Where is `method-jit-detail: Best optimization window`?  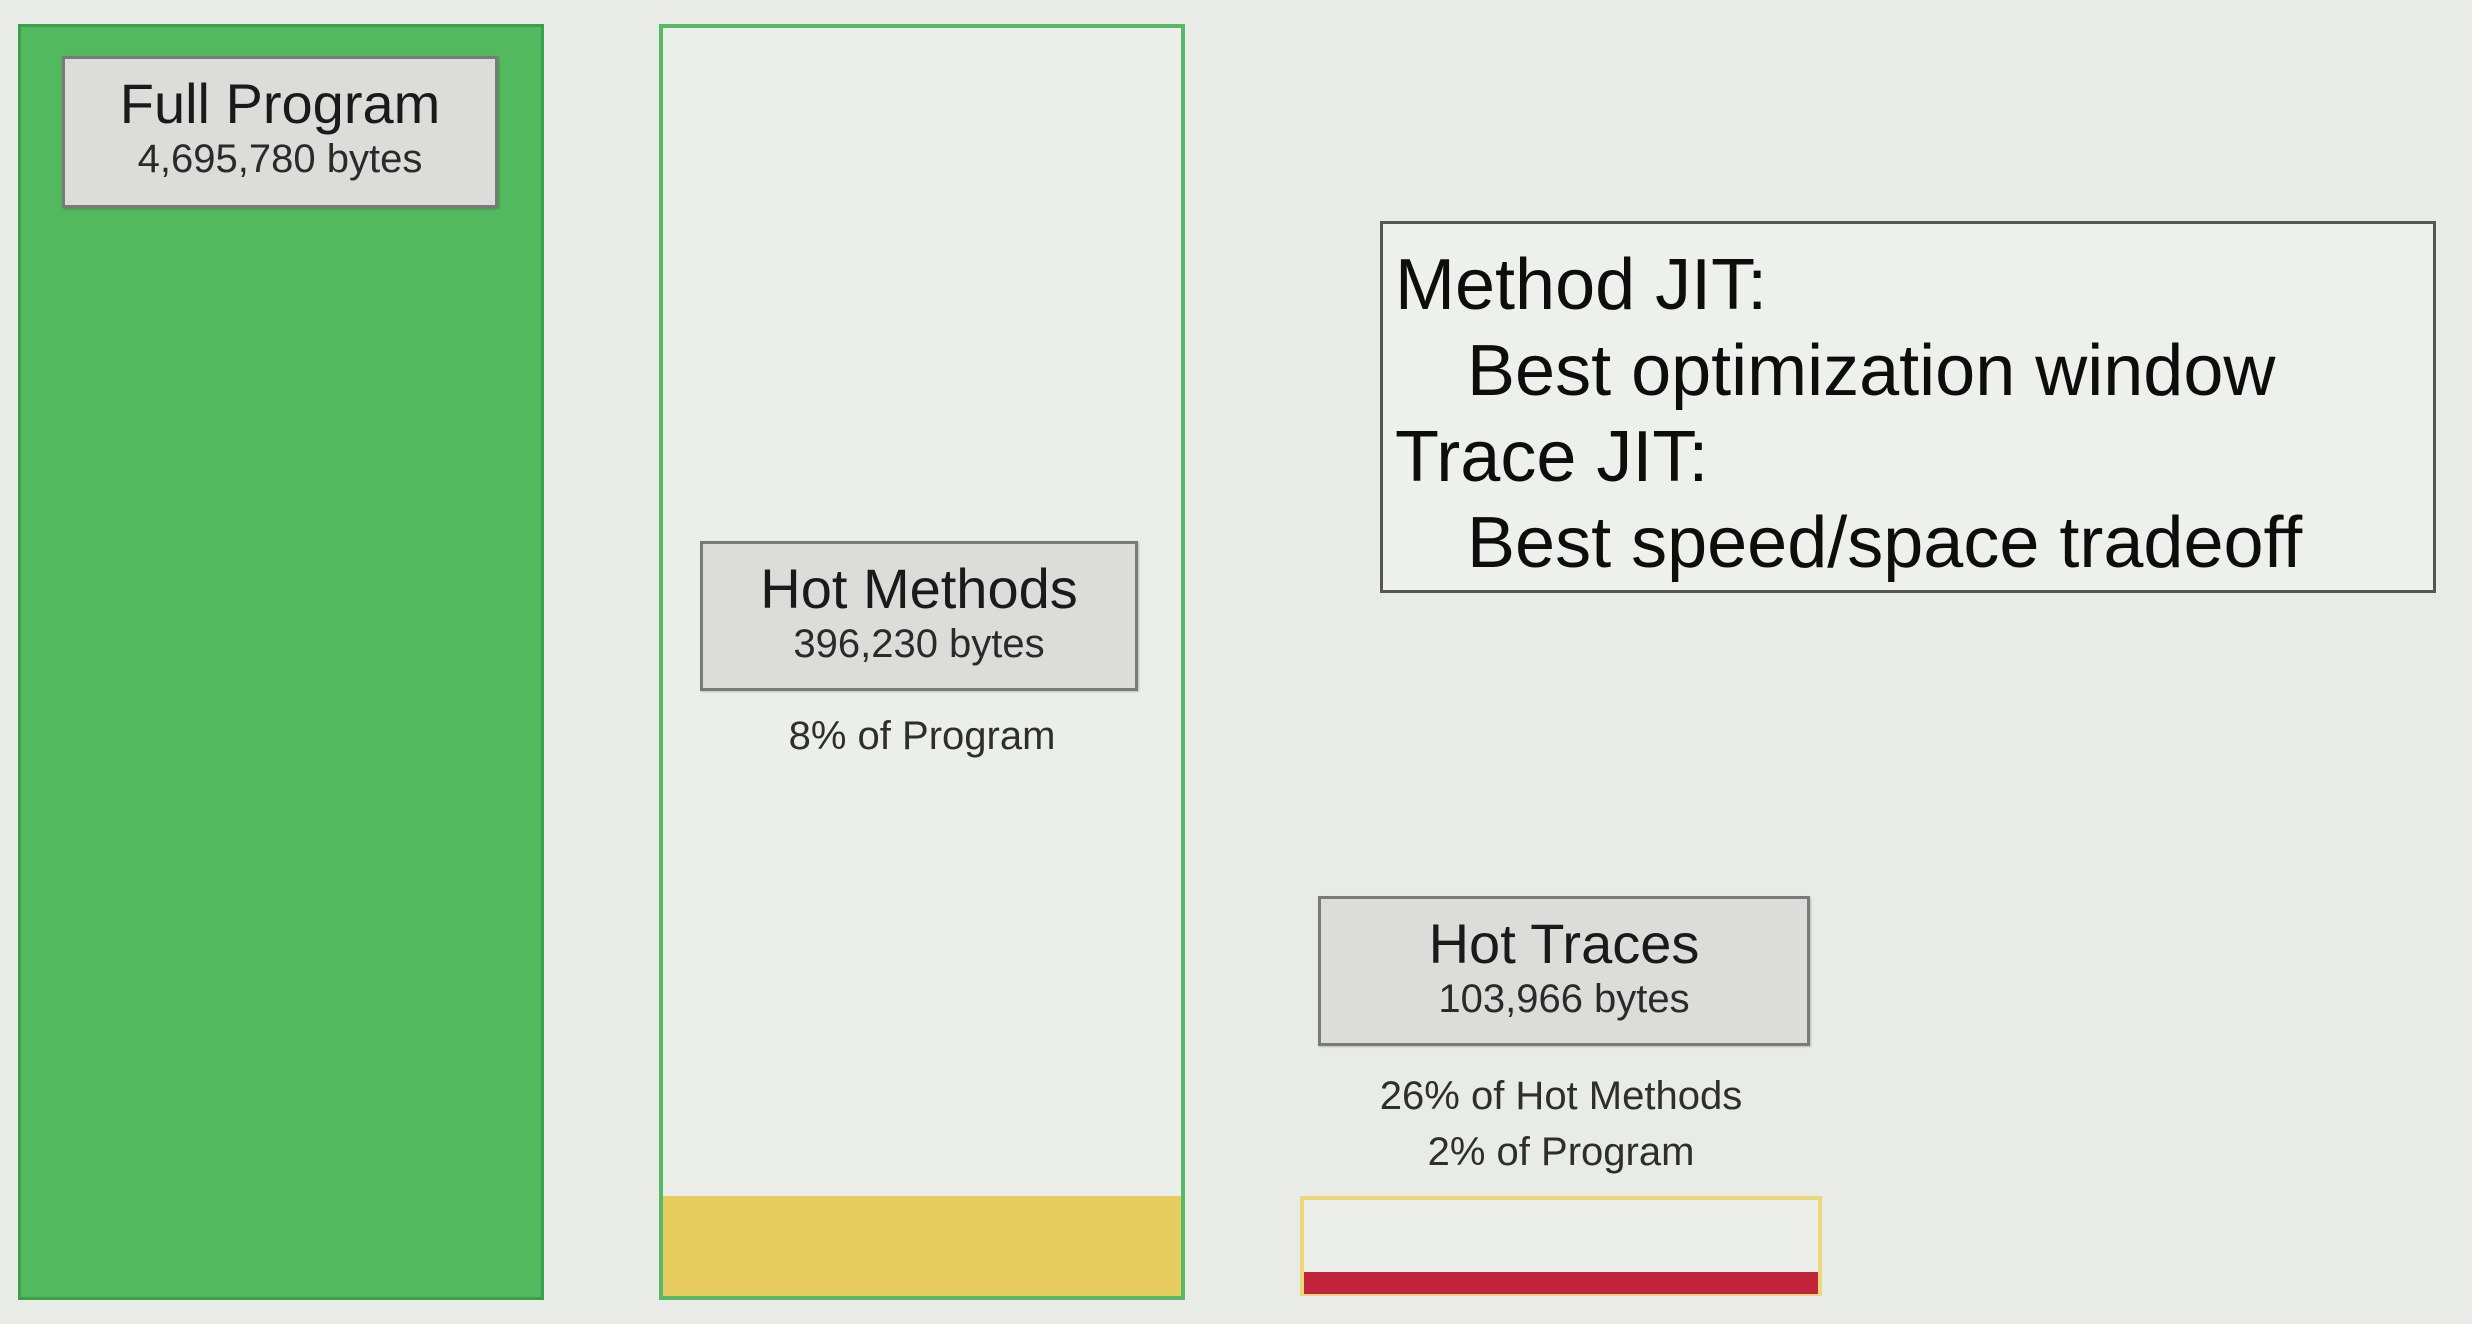
method-jit-detail: Best optimization window is located at coordinates (1871, 371).